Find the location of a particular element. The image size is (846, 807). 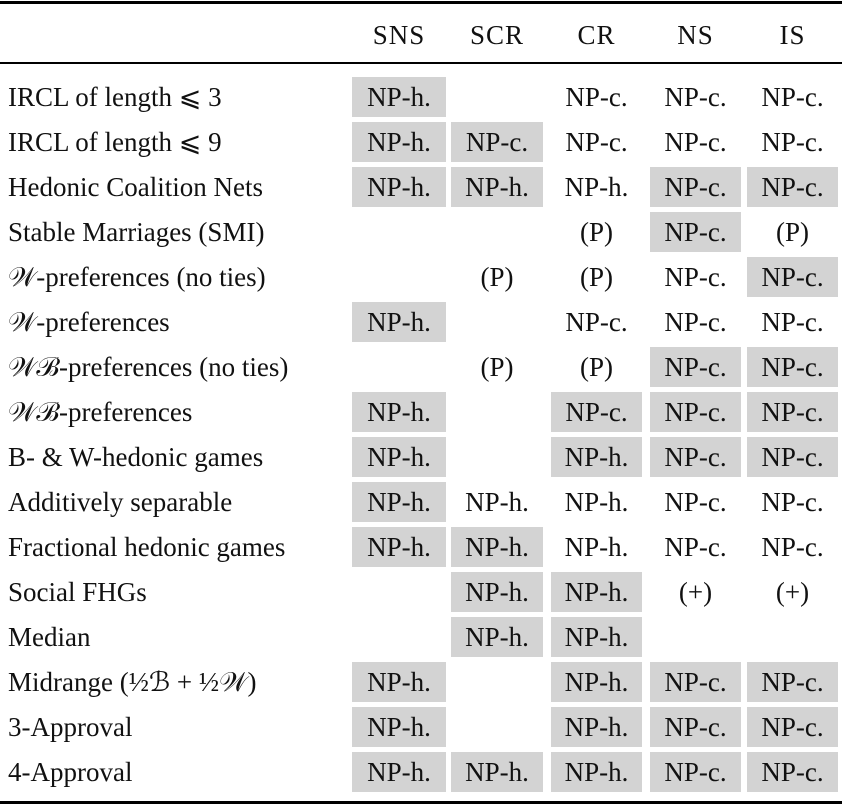

column-header: SCR is located at coordinates (497, 35).